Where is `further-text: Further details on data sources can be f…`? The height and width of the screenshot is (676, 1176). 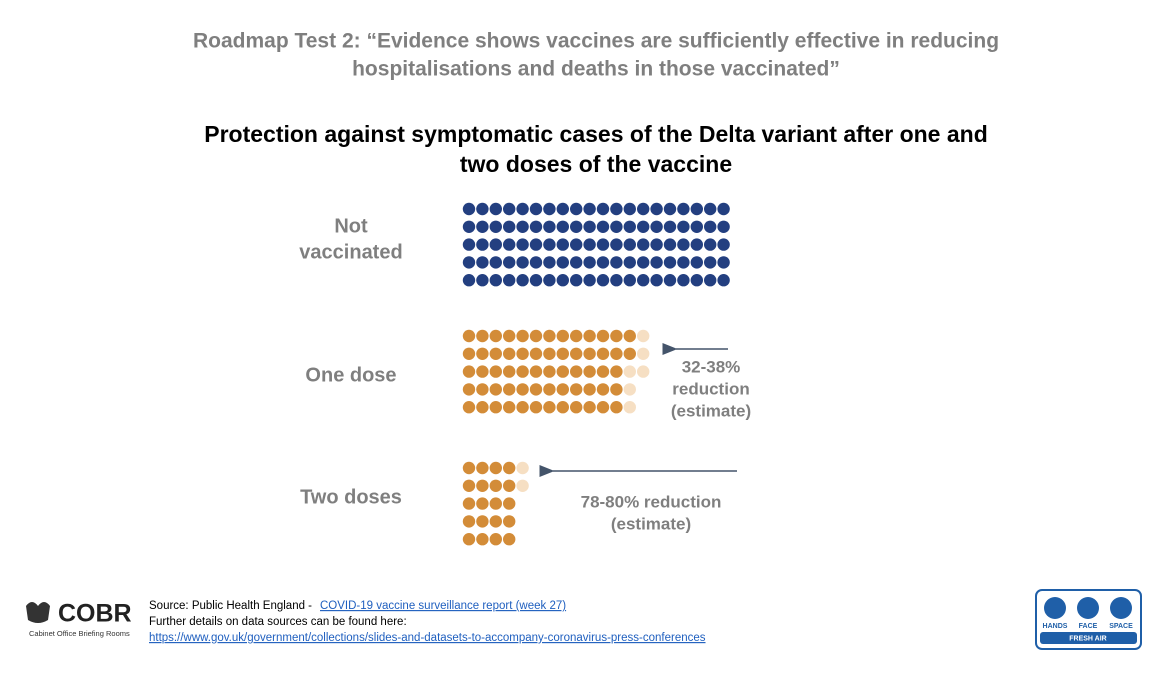
further-text: Further details on data sources can be f… is located at coordinates (278, 622).